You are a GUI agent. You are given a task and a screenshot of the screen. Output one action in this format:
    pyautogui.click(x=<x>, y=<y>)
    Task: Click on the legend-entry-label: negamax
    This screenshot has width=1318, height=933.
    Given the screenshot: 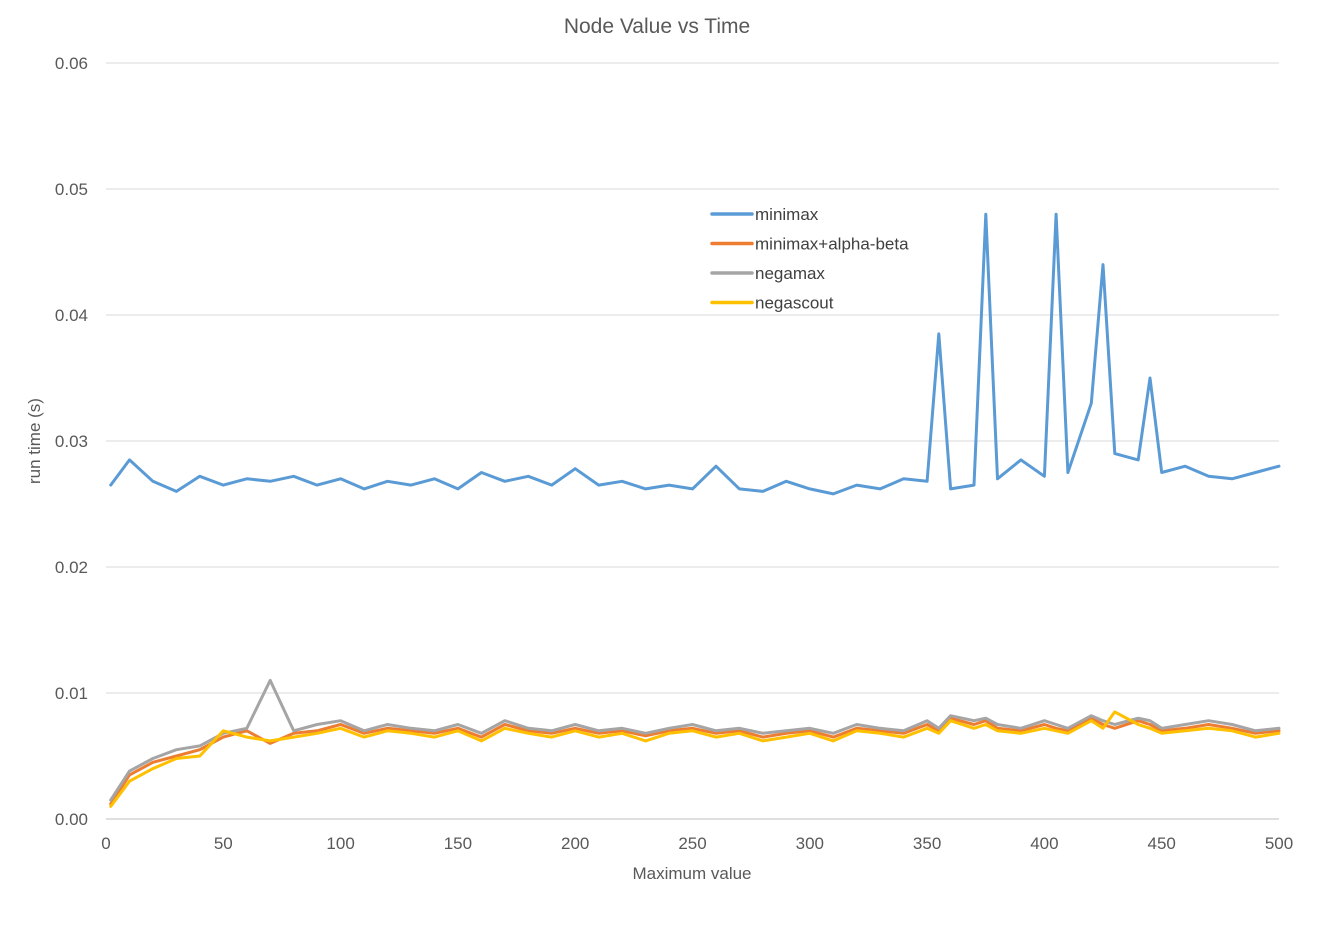 What is the action you would take?
    pyautogui.click(x=790, y=273)
    